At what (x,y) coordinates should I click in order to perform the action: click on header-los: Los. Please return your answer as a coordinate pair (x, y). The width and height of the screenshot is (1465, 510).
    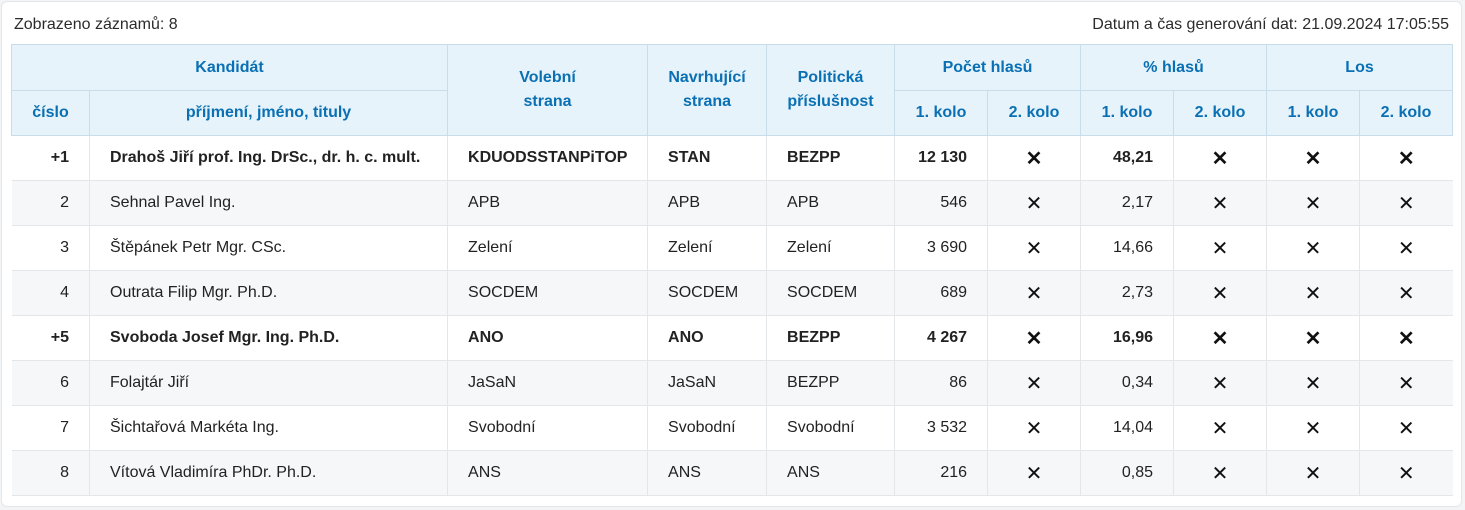
    Looking at the image, I should click on (1360, 67).